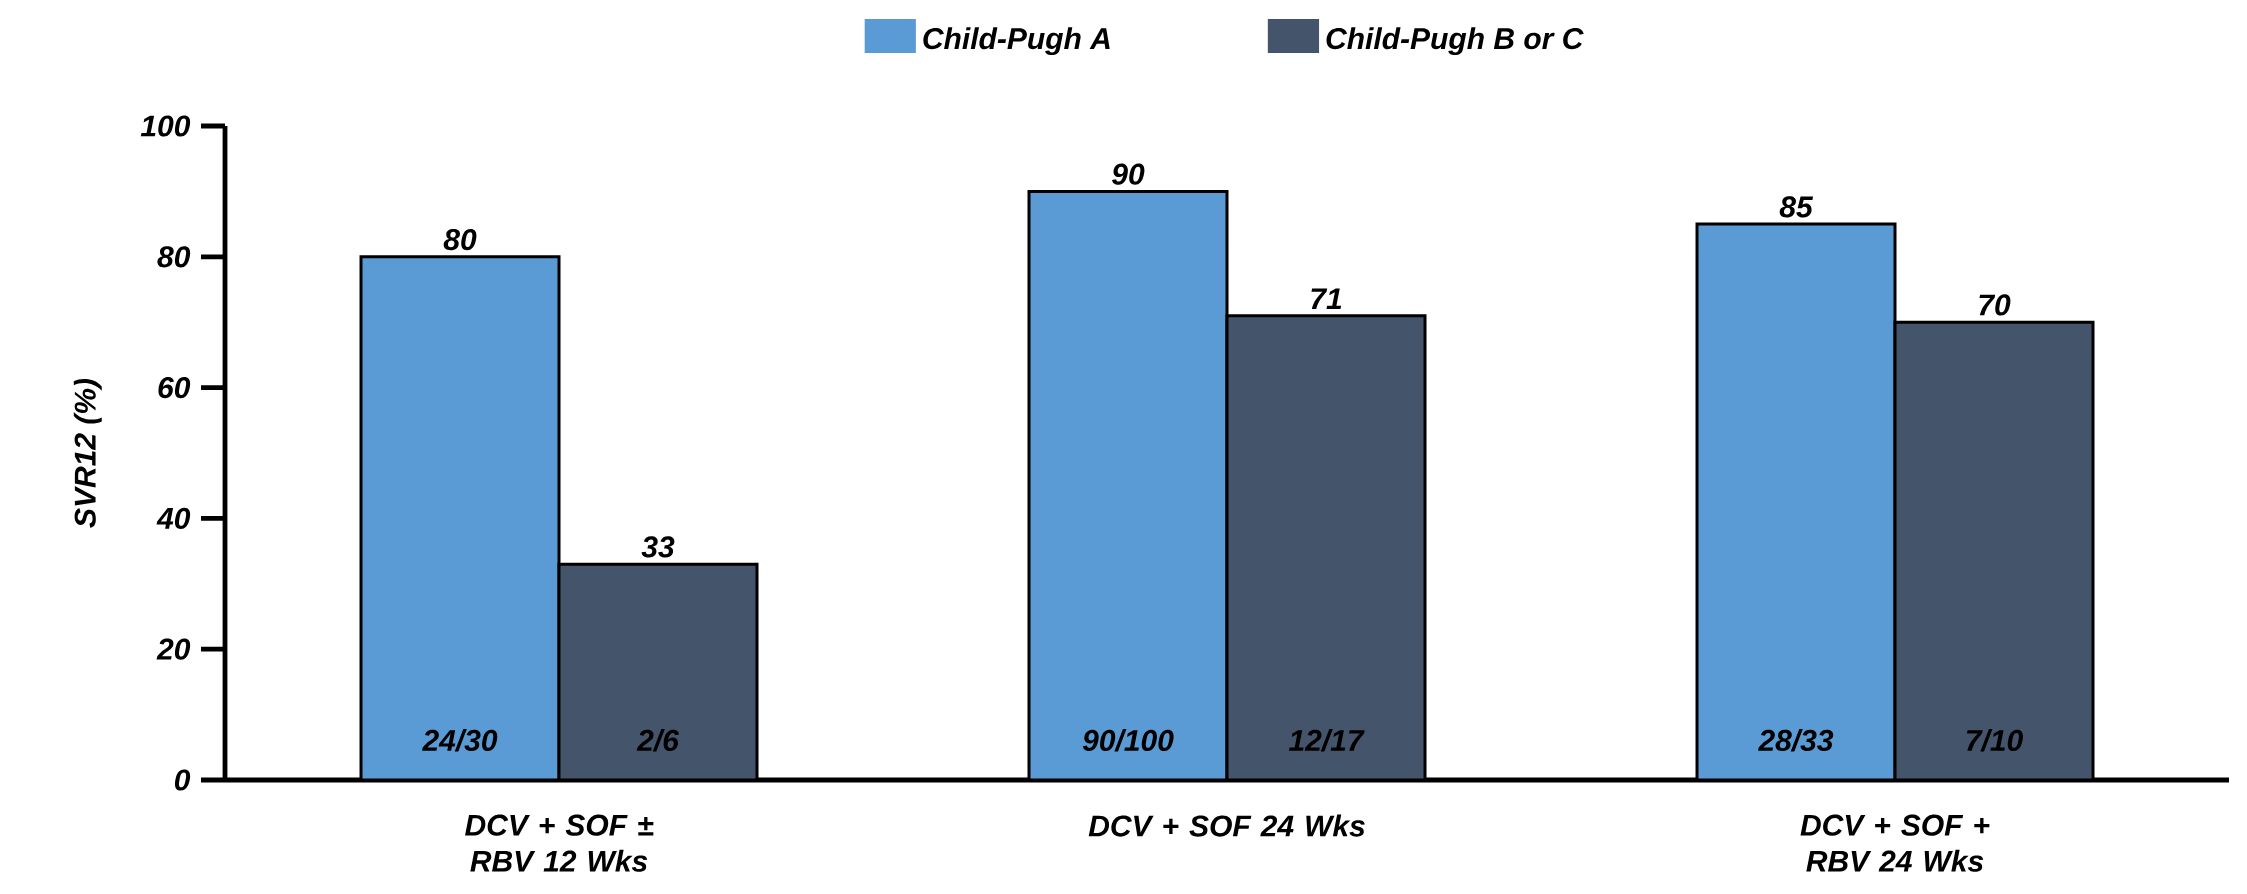 This screenshot has height=894, width=2247. I want to click on annotation: 24/30, so click(460, 740).